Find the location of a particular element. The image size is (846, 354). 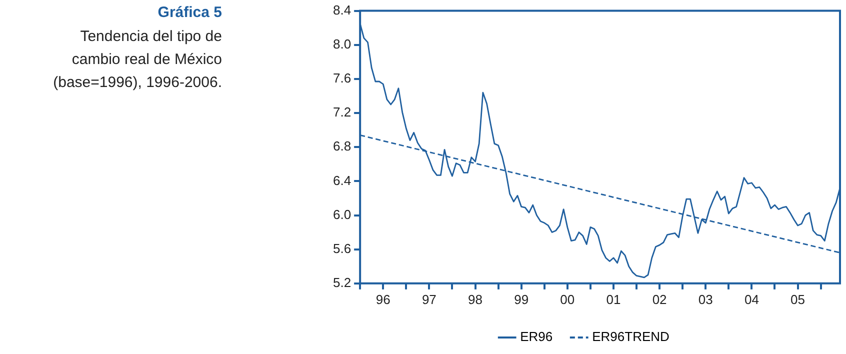

text: Gráfica 5 is located at coordinates (189, 12).